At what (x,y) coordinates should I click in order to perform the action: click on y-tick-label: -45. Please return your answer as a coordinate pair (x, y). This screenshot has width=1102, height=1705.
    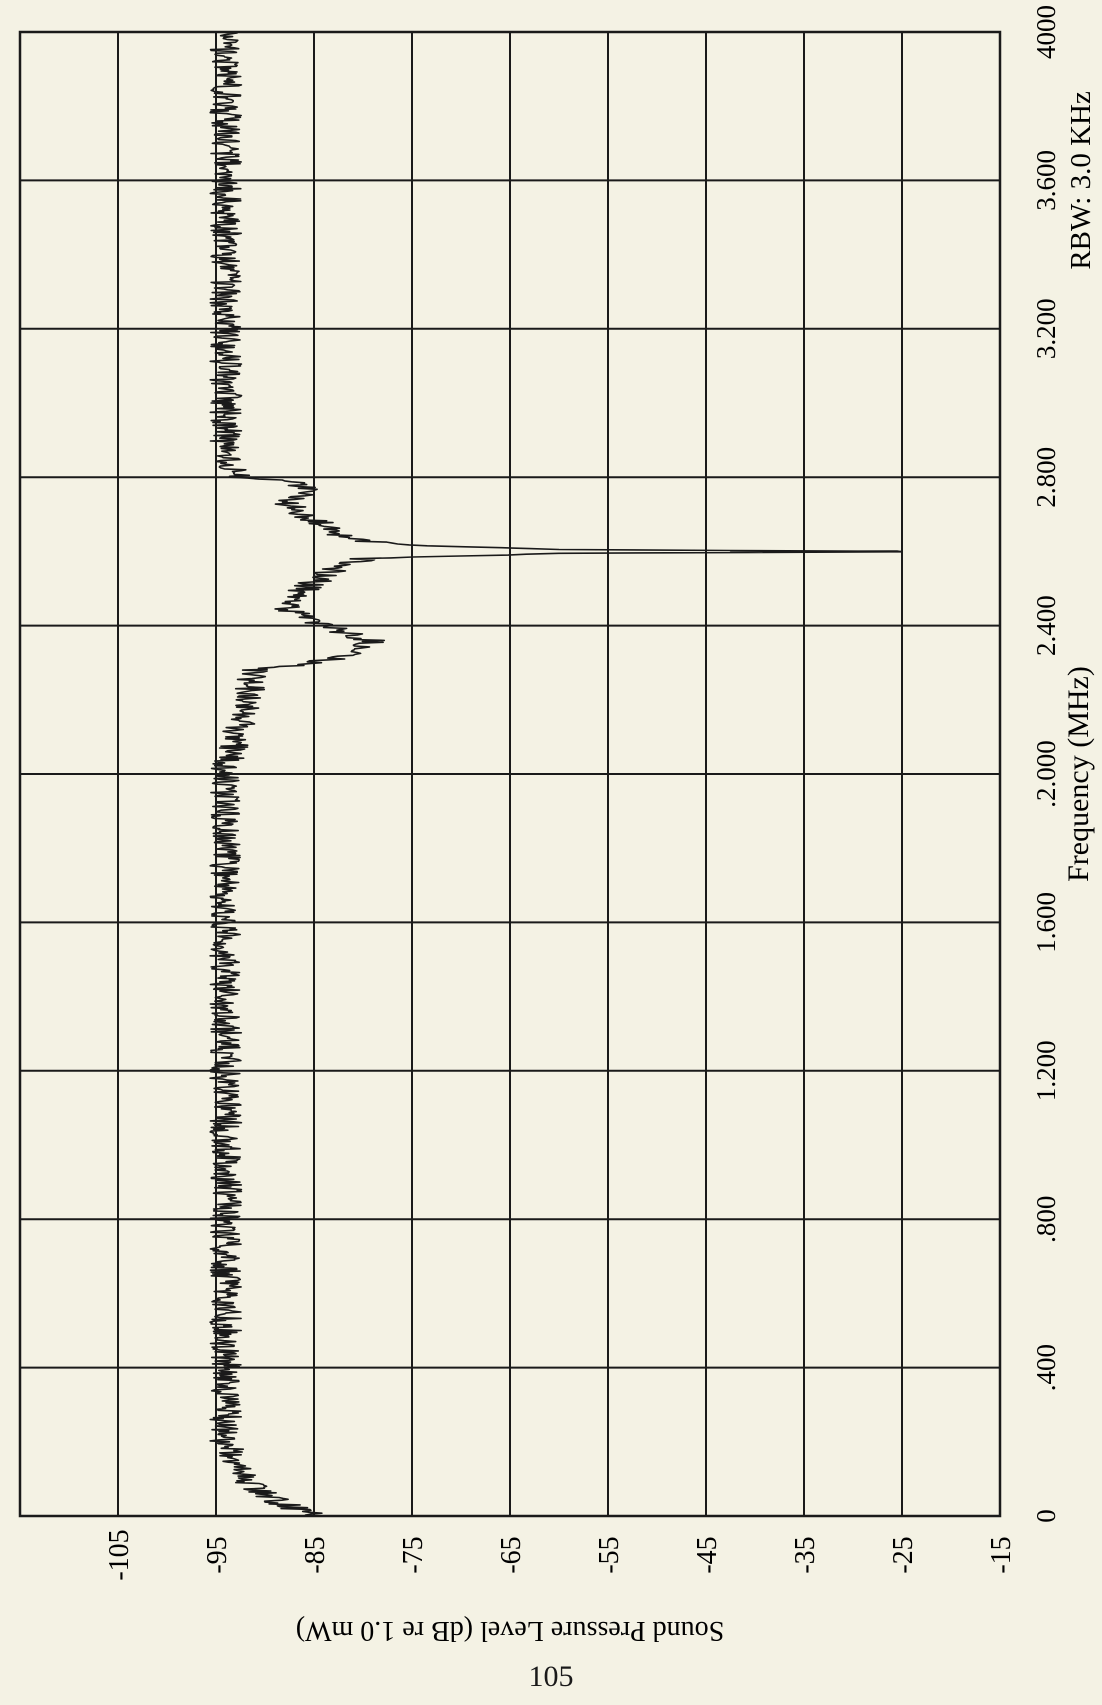
    Looking at the image, I should click on (707, 1554).